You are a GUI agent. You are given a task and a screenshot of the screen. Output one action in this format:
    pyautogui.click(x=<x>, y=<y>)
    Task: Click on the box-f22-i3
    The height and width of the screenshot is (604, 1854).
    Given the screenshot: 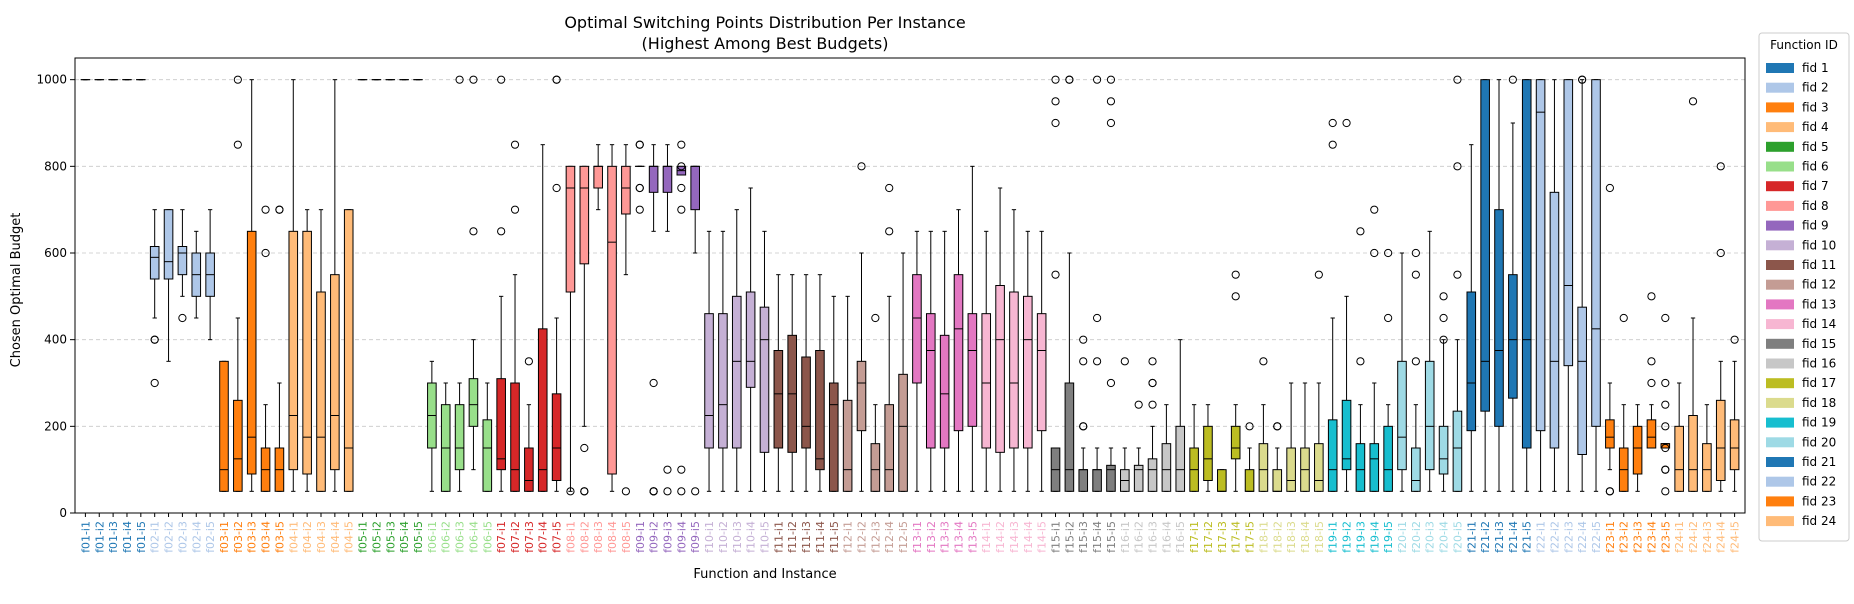 What is the action you would take?
    pyautogui.click(x=1568, y=286)
    